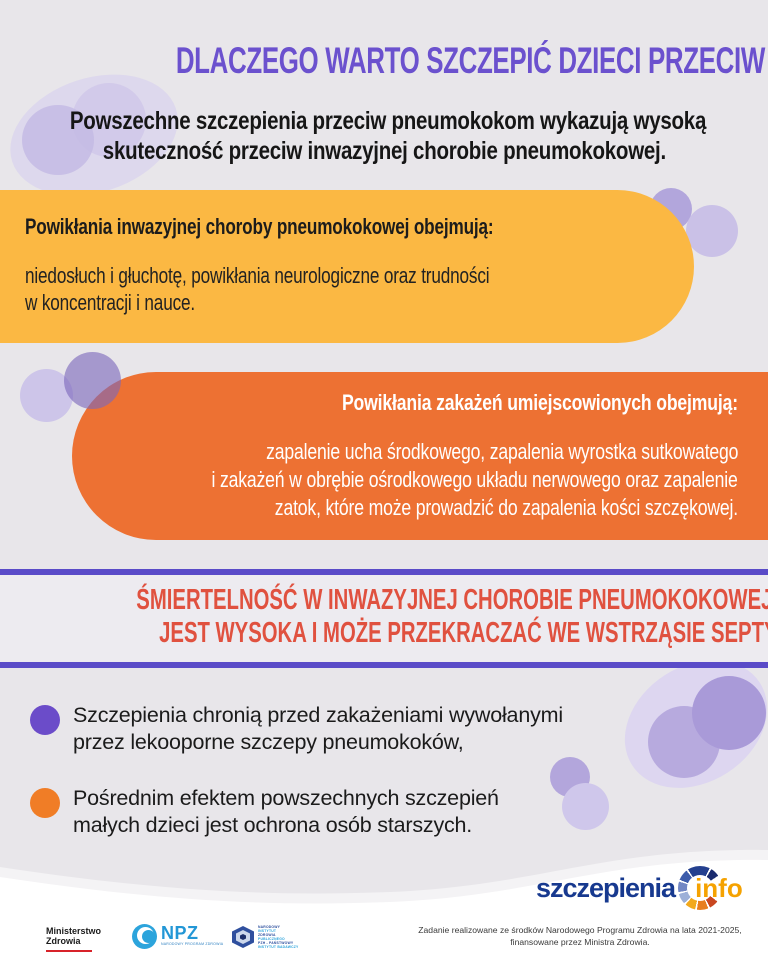 The height and width of the screenshot is (960, 768). Describe the element at coordinates (243, 937) in the screenshot. I see `pzh-hexagon-icon` at that location.